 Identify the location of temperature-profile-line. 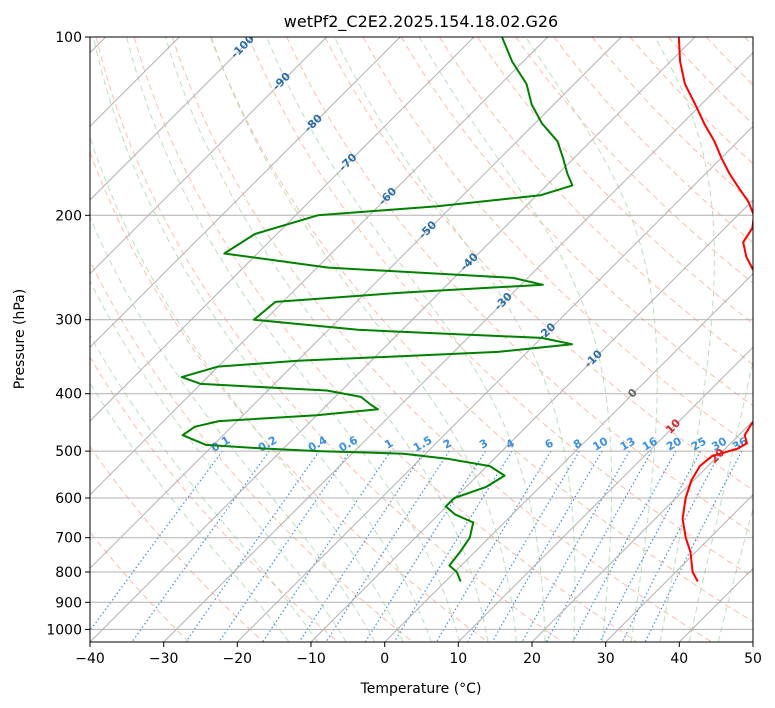
(715, 309).